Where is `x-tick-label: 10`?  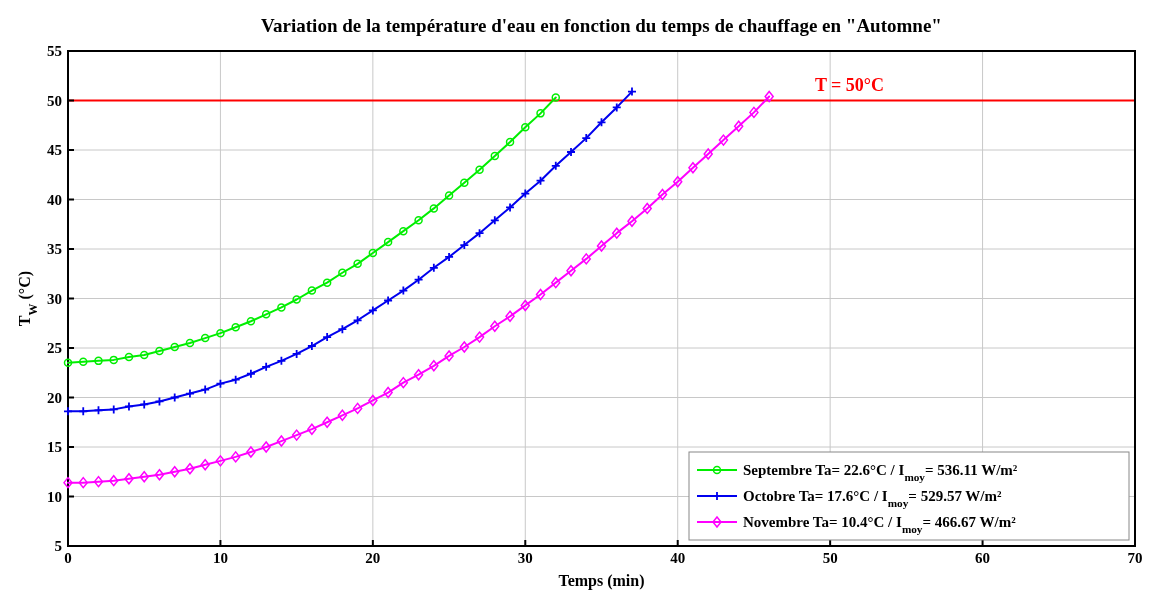 x-tick-label: 10 is located at coordinates (220, 558).